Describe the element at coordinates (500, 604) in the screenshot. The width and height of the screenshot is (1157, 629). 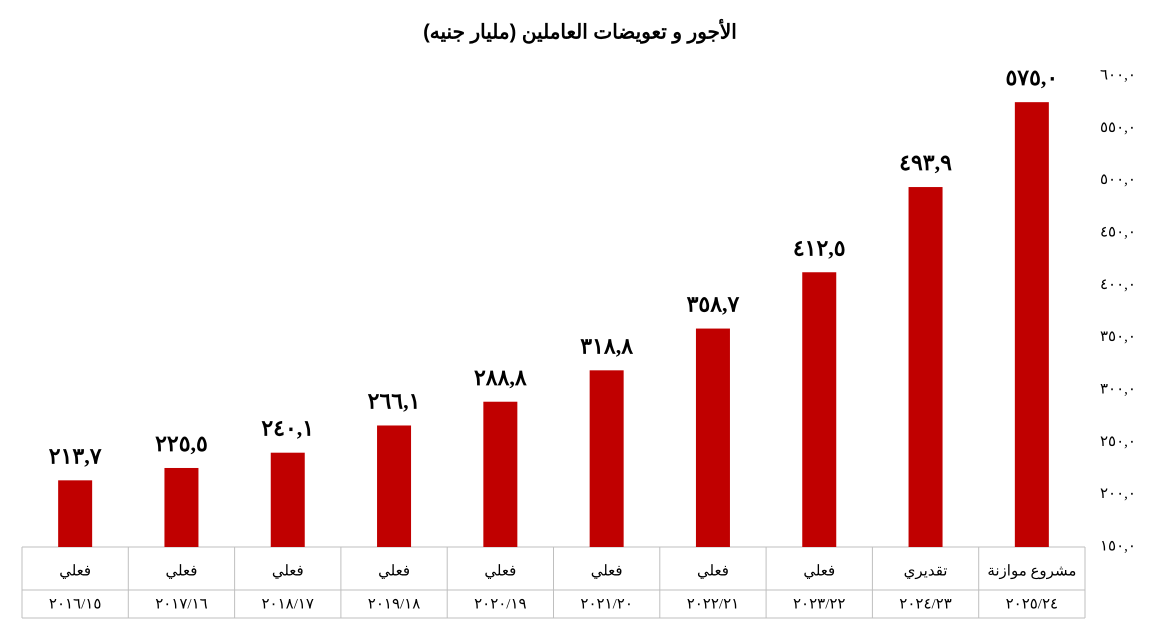
I see `x-tick-label: ٢٠٢٠/١٩` at that location.